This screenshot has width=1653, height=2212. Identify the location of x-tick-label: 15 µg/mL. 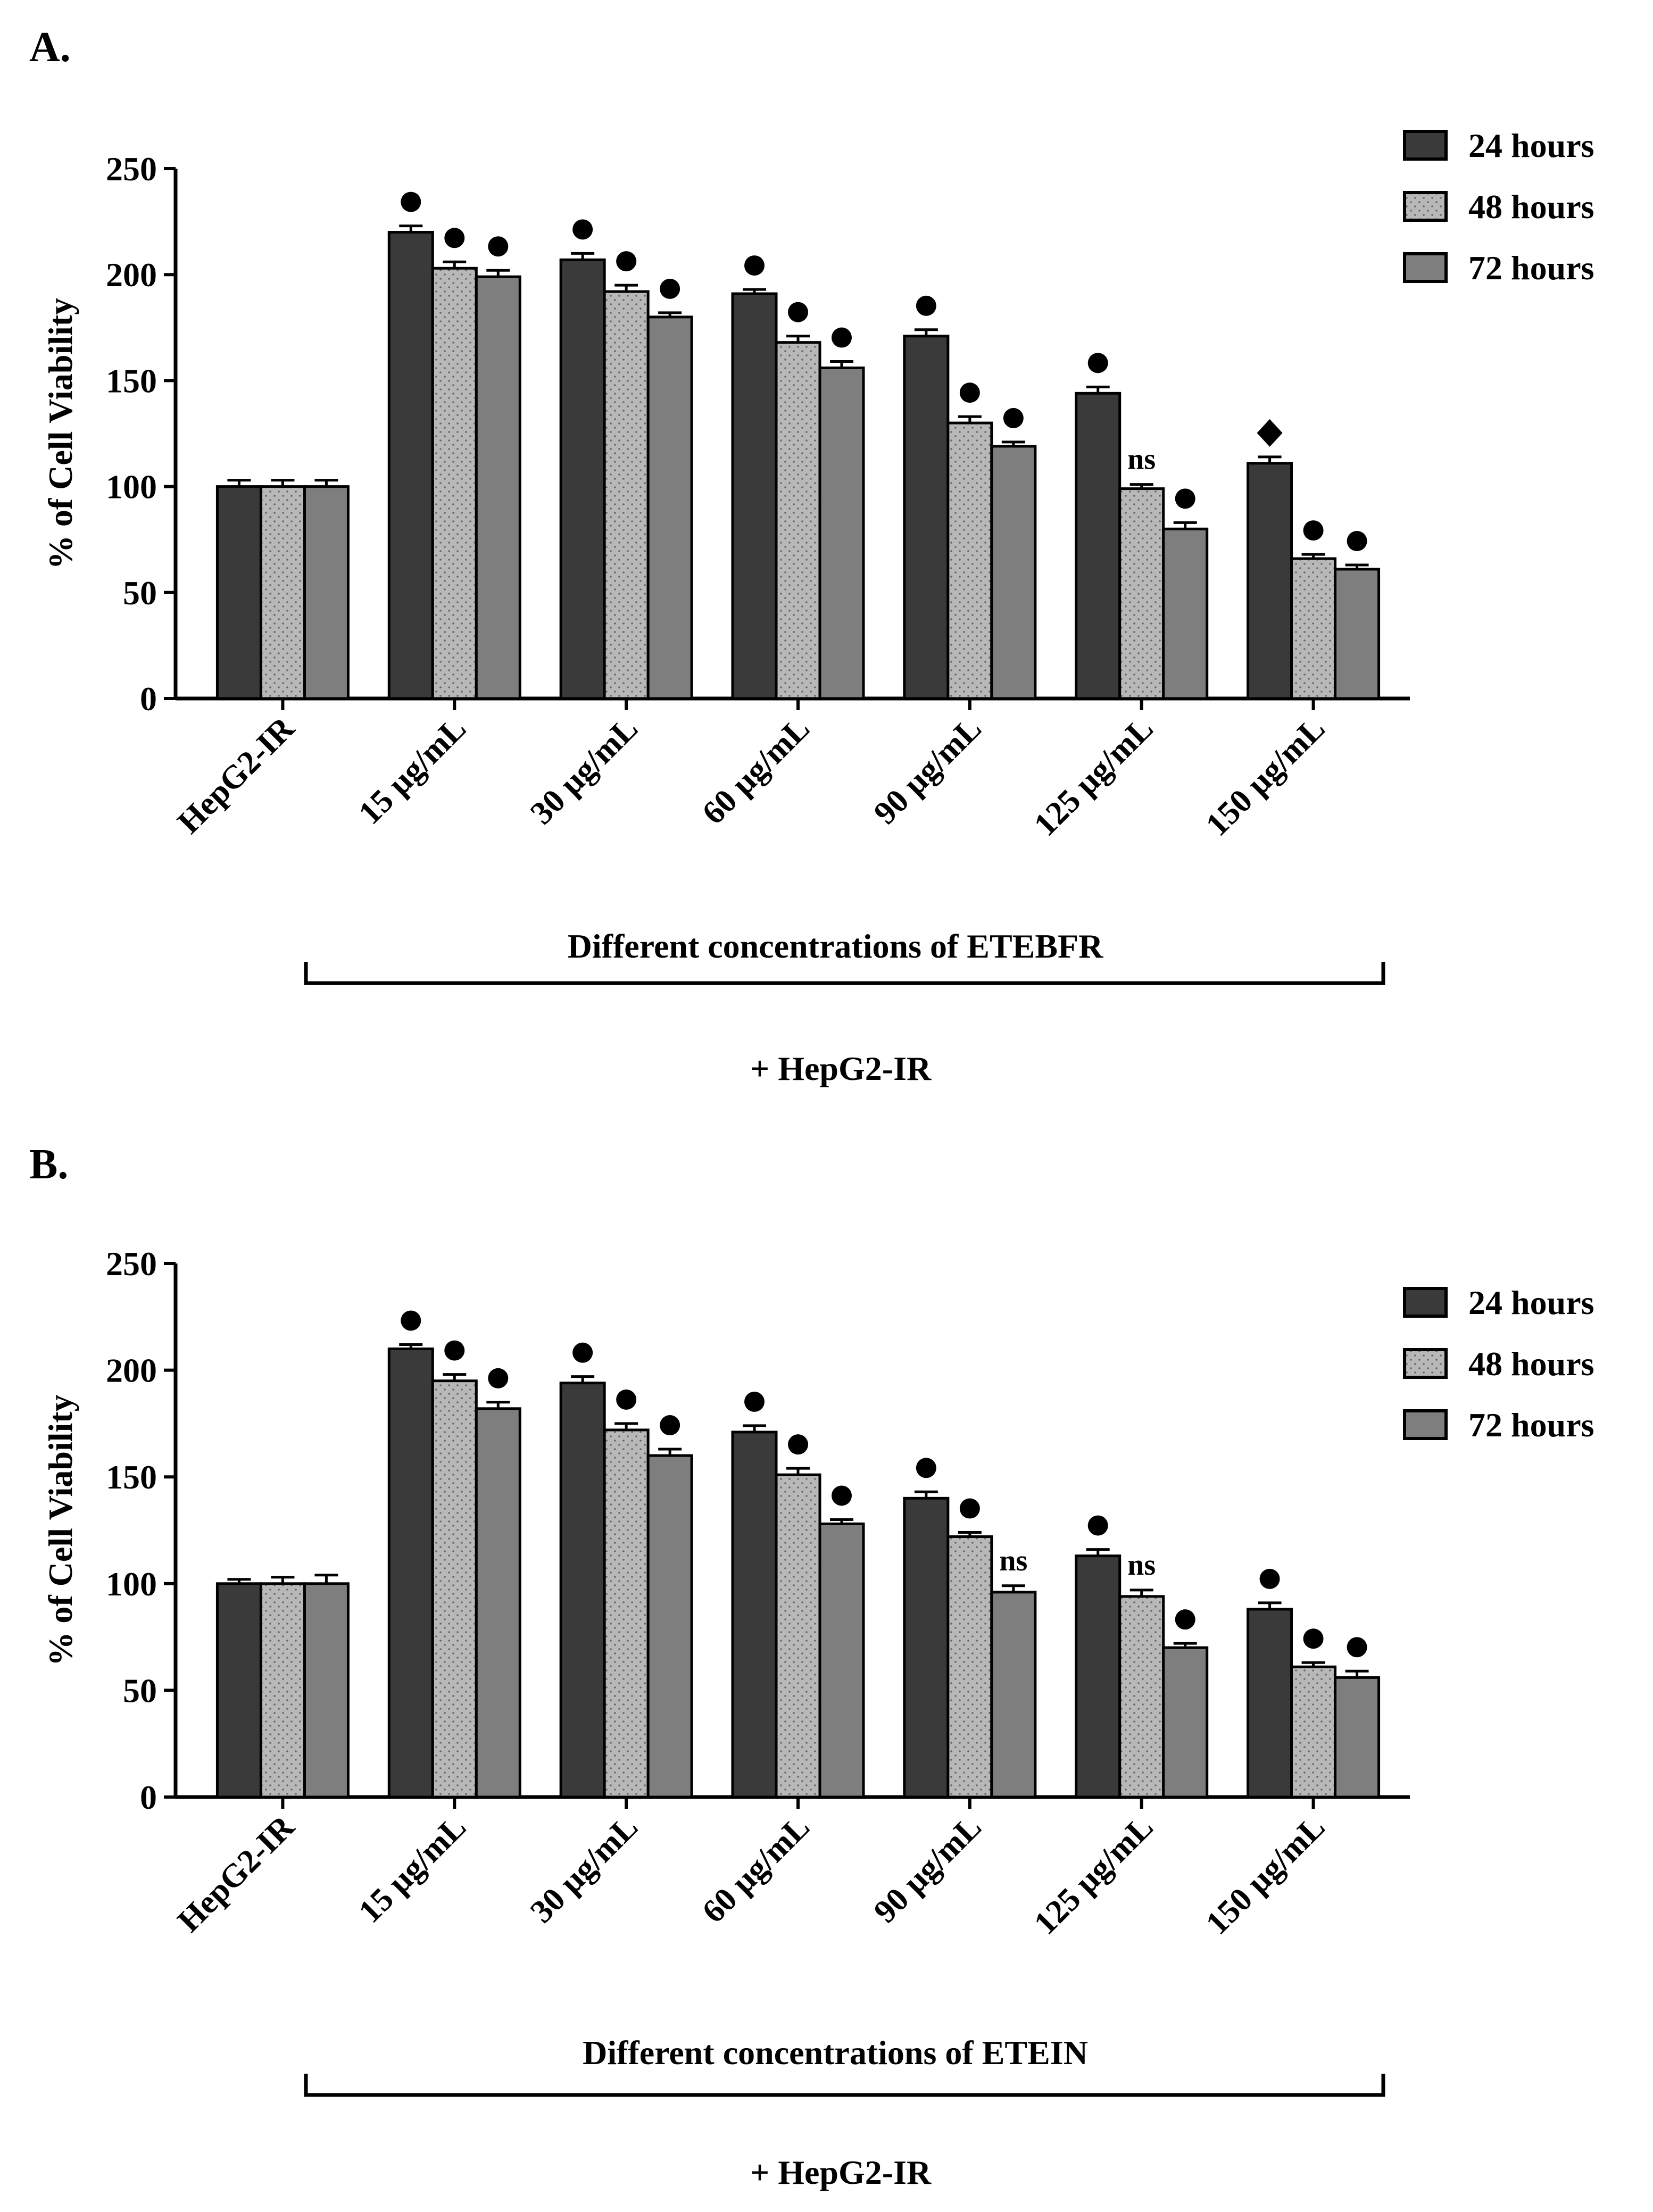
(412, 1870).